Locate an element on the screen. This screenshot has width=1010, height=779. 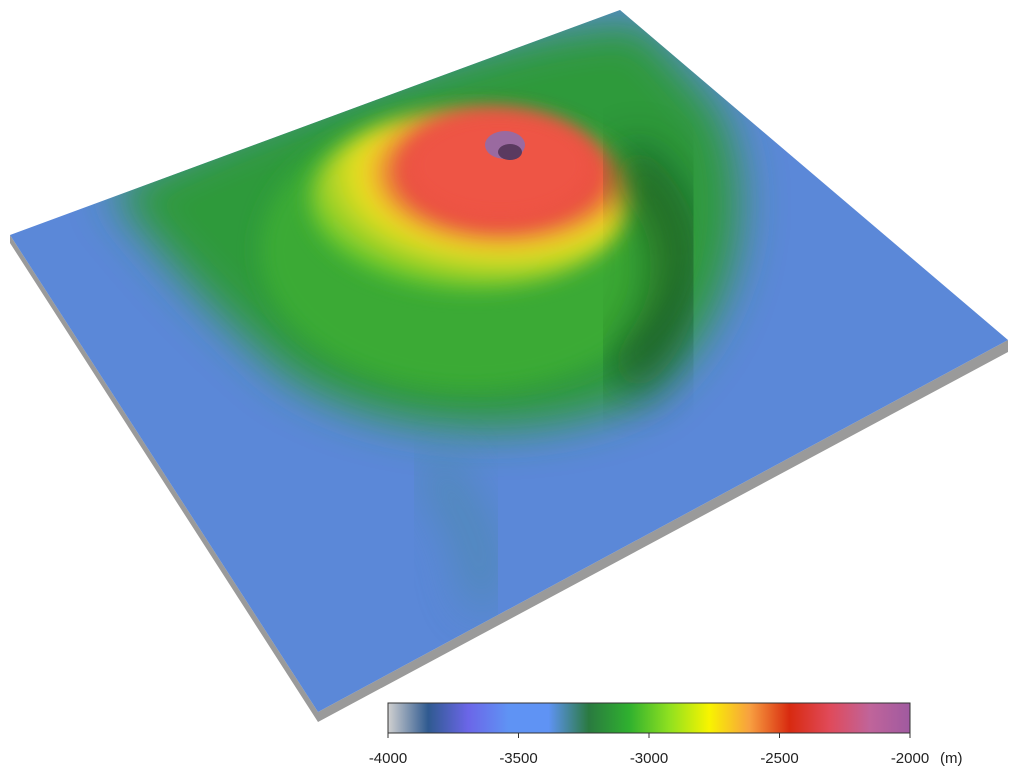
tick-label: -3000 is located at coordinates (649, 758).